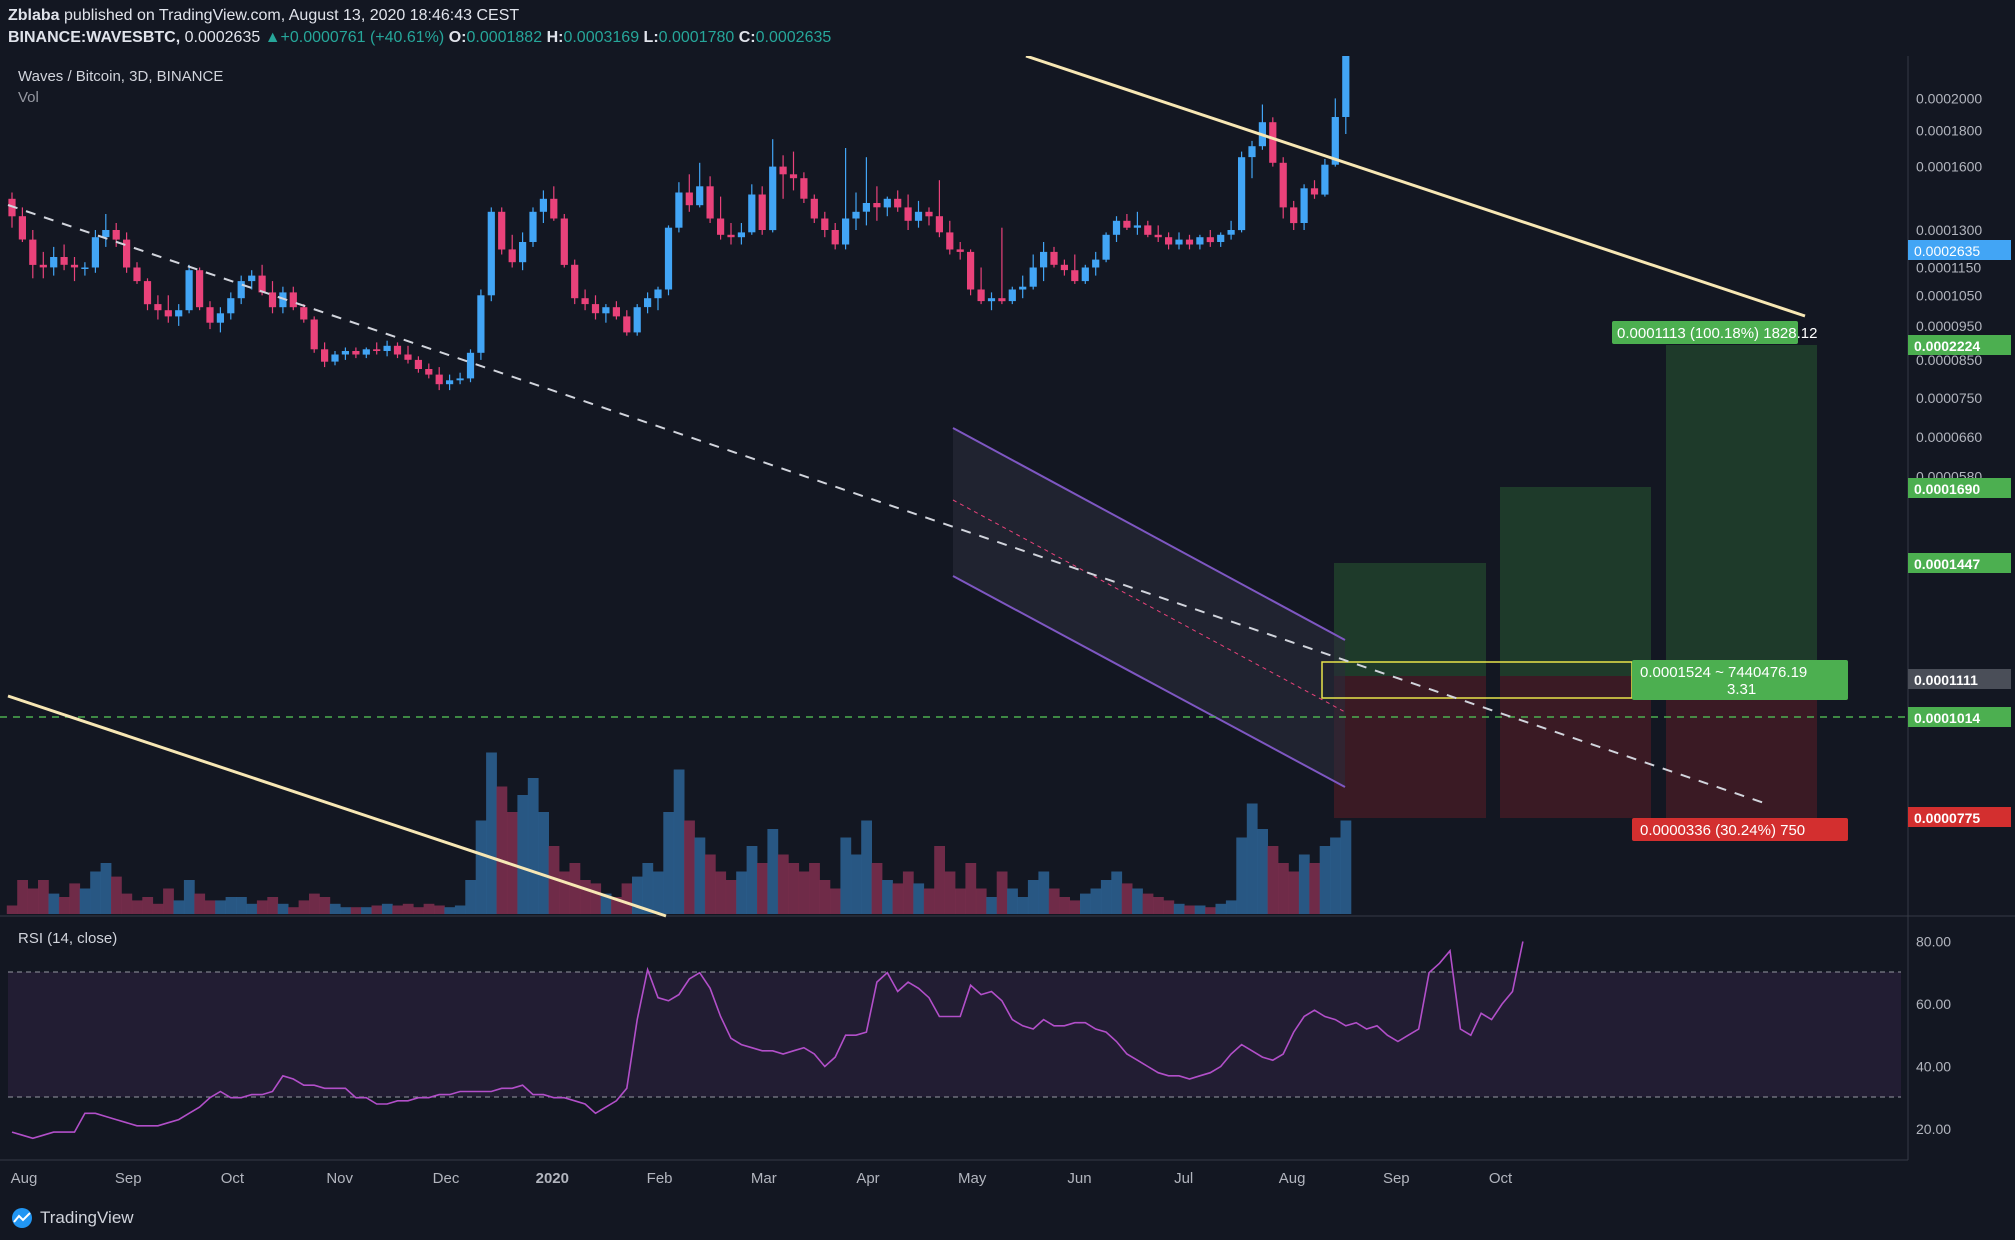 The image size is (2015, 1240). I want to click on lower-trendline, so click(337, 806).